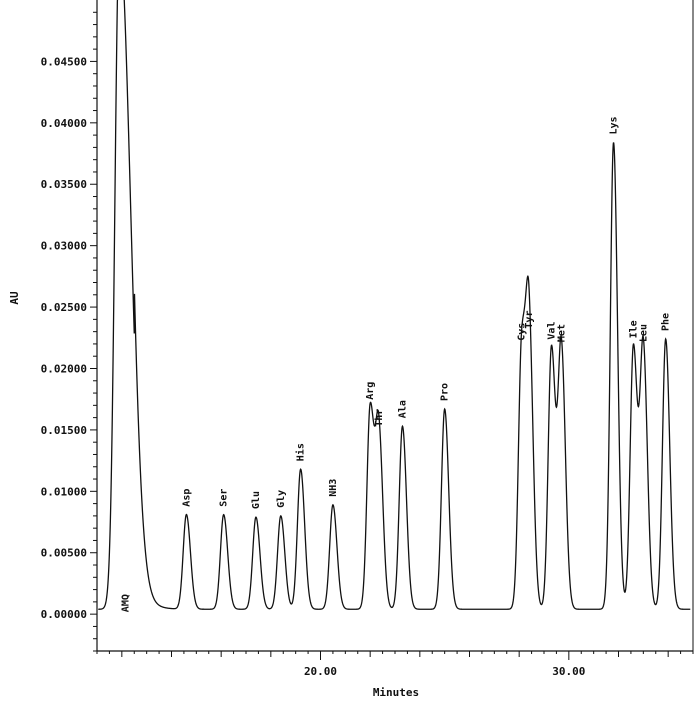  Describe the element at coordinates (64, 430) in the screenshot. I see `y-tick-label: 0.01500` at that location.